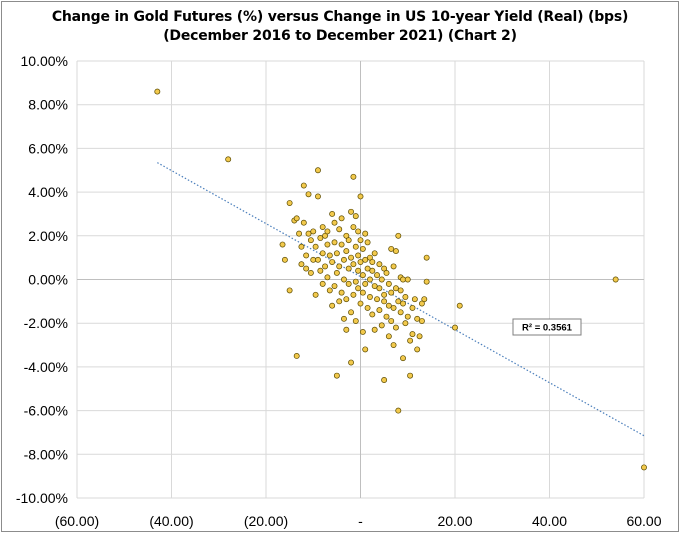 The image size is (680, 533). What do you see at coordinates (360, 521) in the screenshot?
I see `x-tick-label: -` at bounding box center [360, 521].